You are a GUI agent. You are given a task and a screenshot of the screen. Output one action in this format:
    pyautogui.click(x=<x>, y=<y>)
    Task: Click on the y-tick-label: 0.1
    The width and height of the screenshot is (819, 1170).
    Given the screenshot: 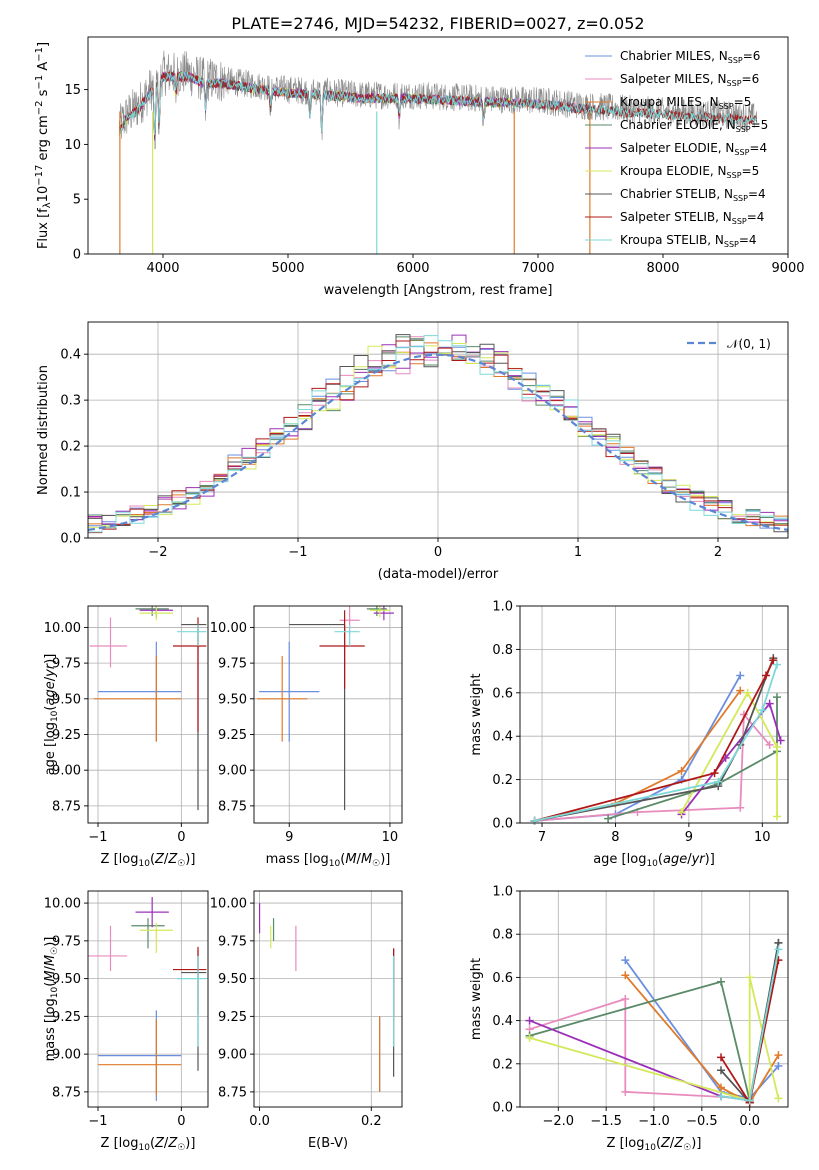 What is the action you would take?
    pyautogui.click(x=70, y=493)
    